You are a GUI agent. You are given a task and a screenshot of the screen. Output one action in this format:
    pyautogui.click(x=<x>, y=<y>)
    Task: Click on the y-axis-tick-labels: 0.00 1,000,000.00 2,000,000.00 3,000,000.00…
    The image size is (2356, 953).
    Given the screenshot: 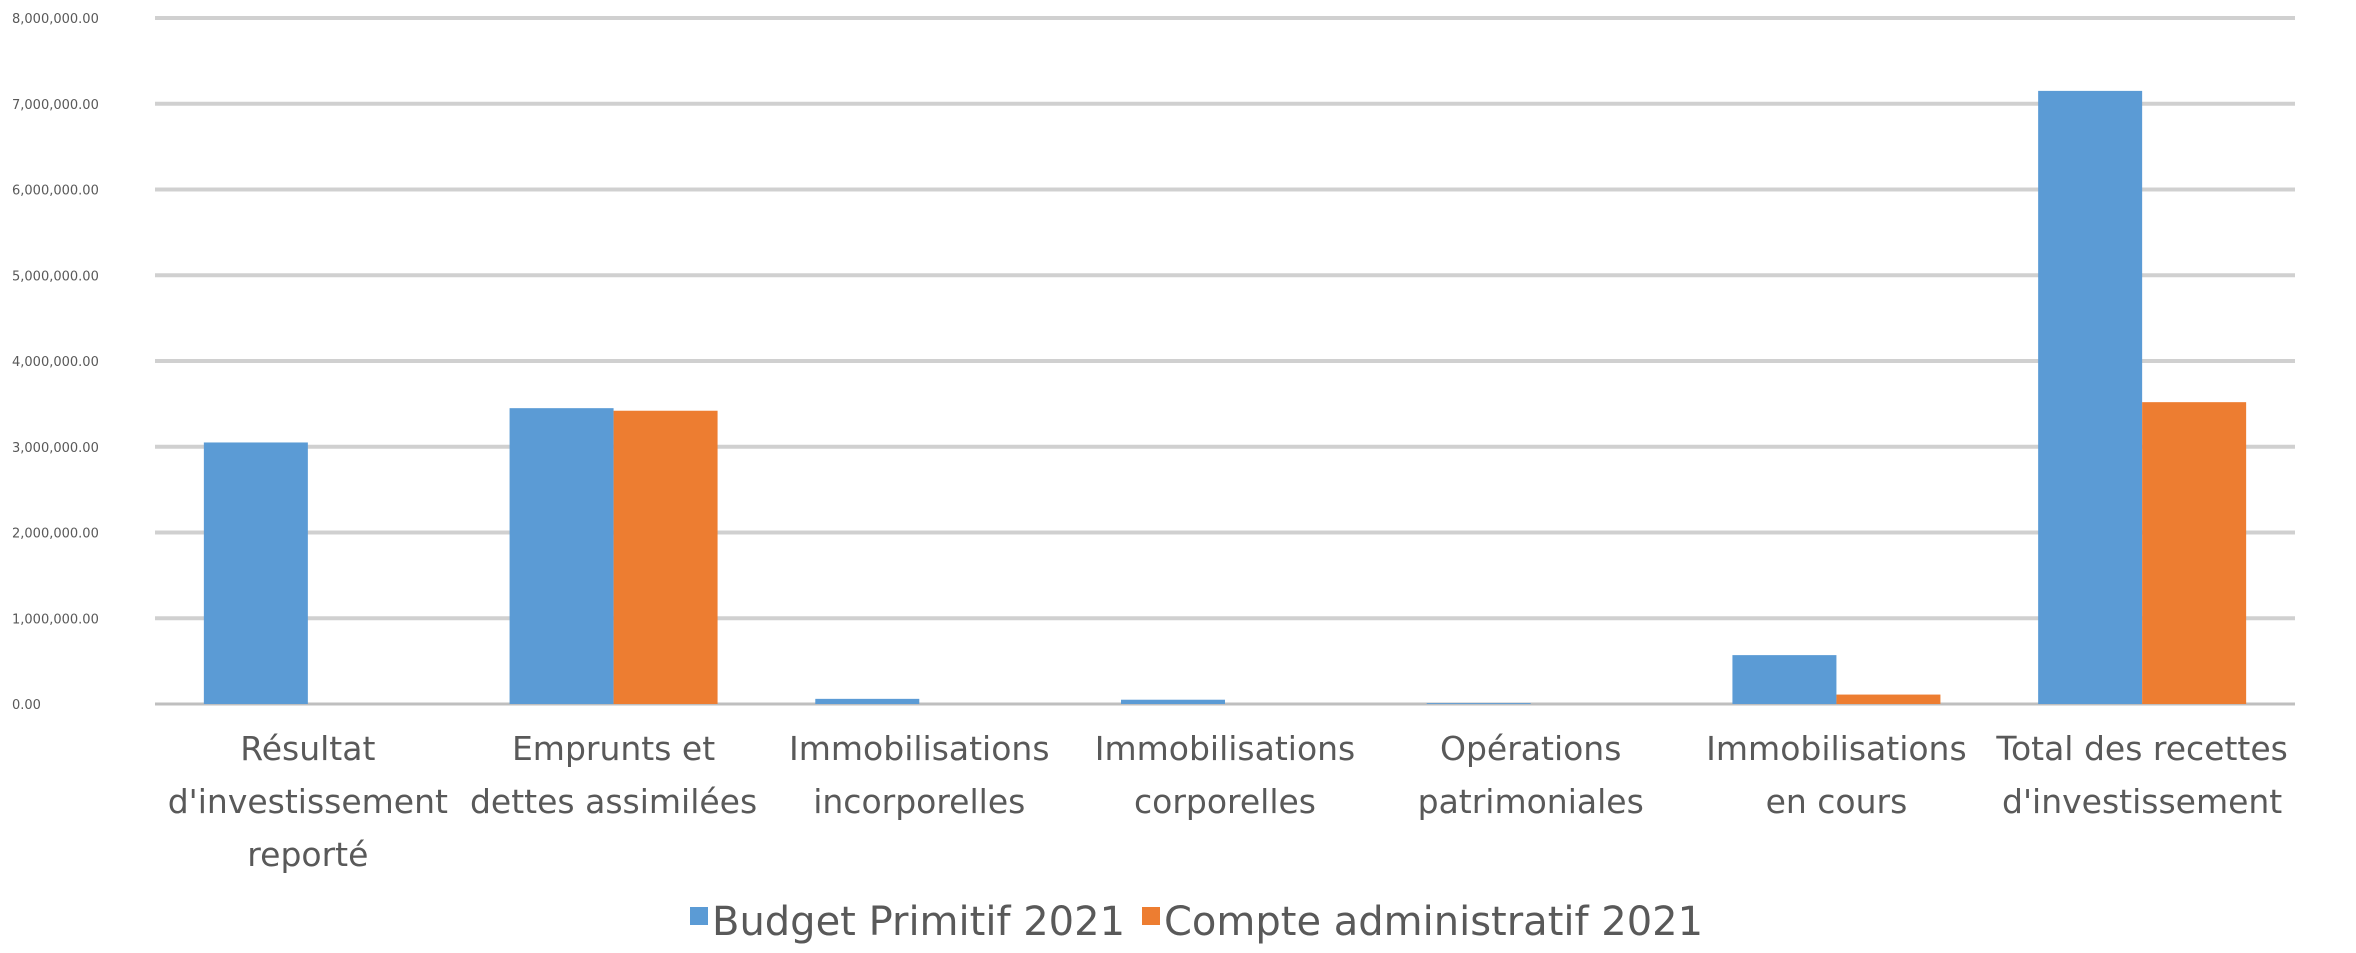 What is the action you would take?
    pyautogui.click(x=55, y=362)
    